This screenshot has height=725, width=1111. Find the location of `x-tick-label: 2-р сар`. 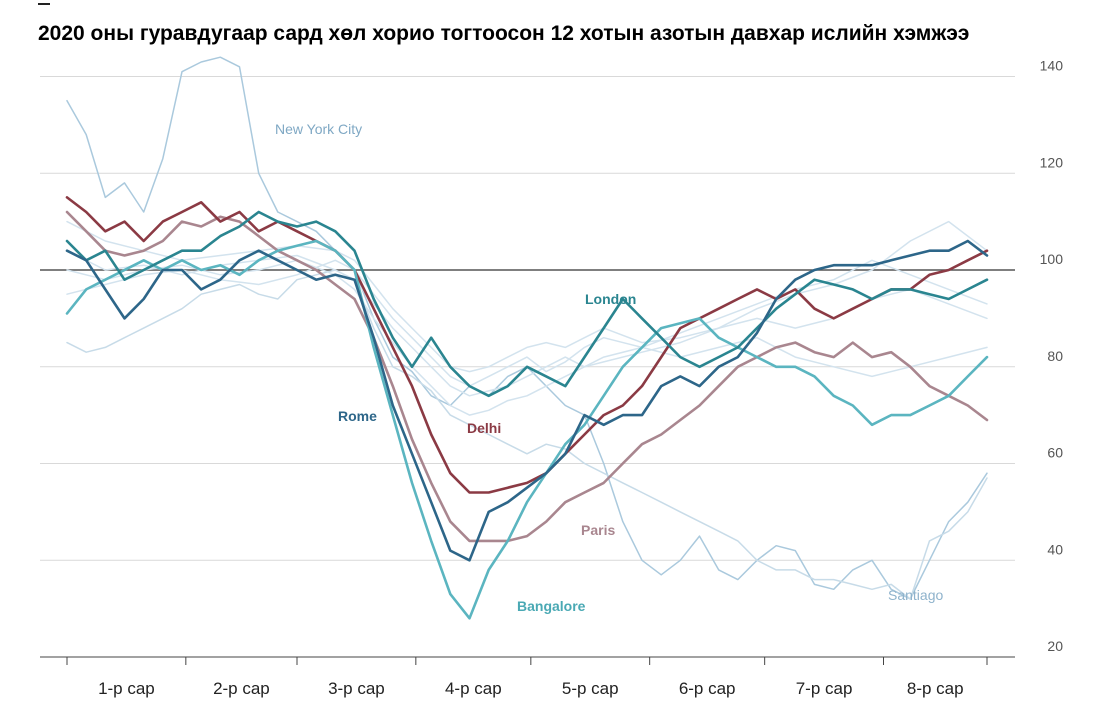

x-tick-label: 2-р сар is located at coordinates (241, 688).